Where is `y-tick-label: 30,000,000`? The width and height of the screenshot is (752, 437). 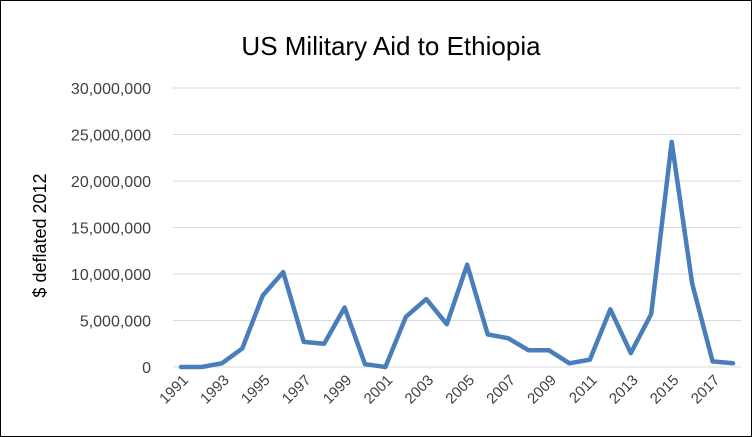 y-tick-label: 30,000,000 is located at coordinates (111, 89).